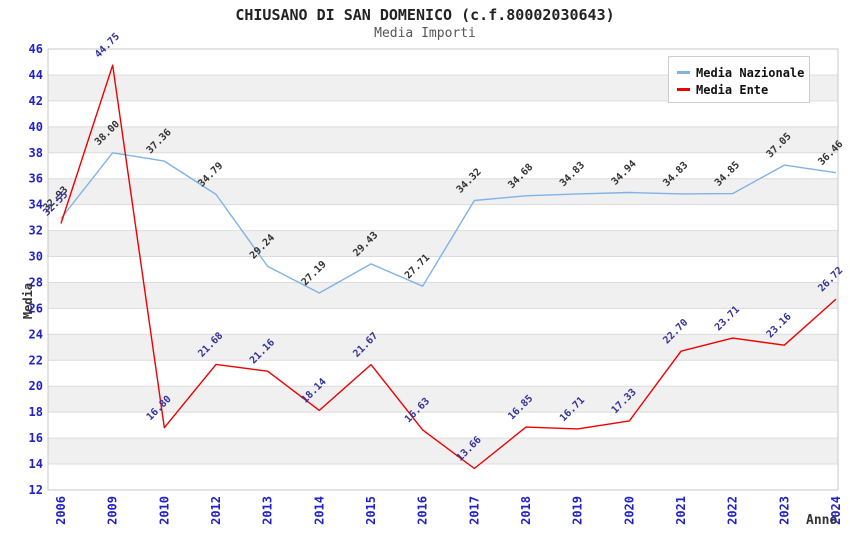 The height and width of the screenshot is (550, 850). Describe the element at coordinates (683, 72) in the screenshot. I see `nazionale-line-swatch` at that location.